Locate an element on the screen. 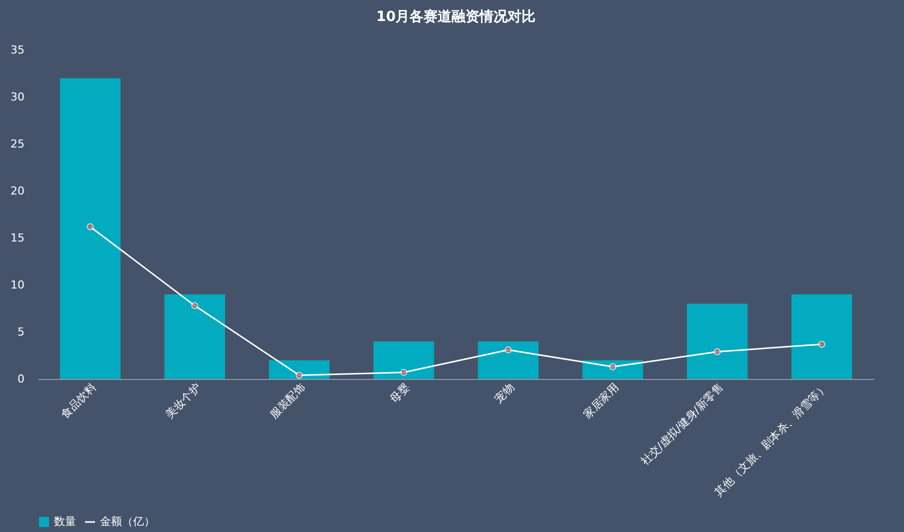  x-tick-label: 母婴 is located at coordinates (399, 393).